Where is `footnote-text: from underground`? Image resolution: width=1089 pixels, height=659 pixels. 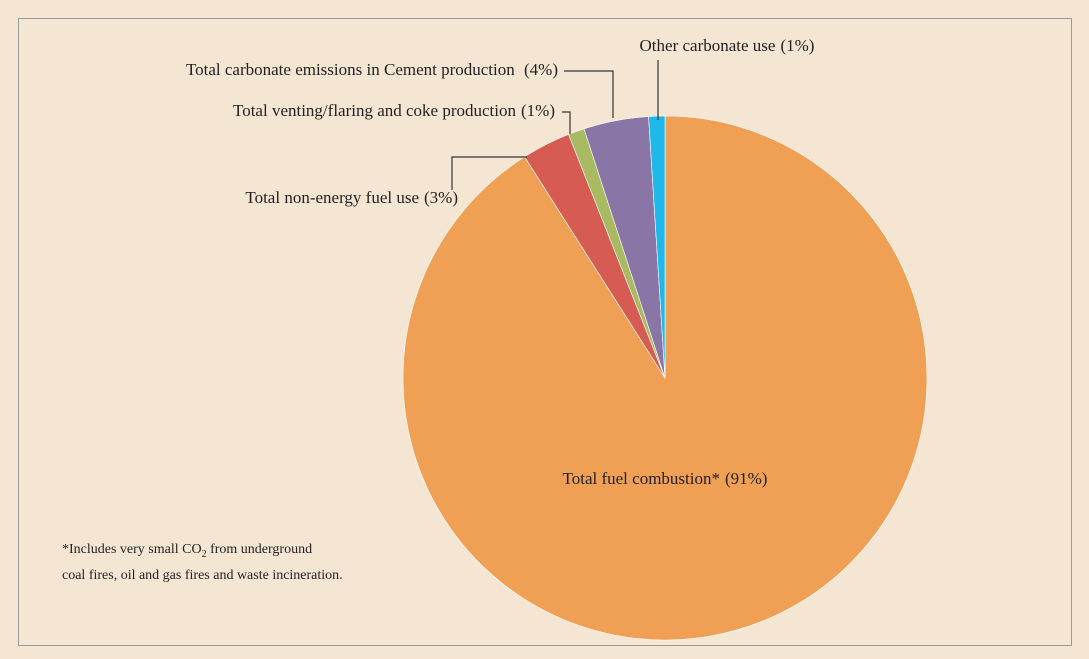
footnote-text: from underground is located at coordinates (260, 549).